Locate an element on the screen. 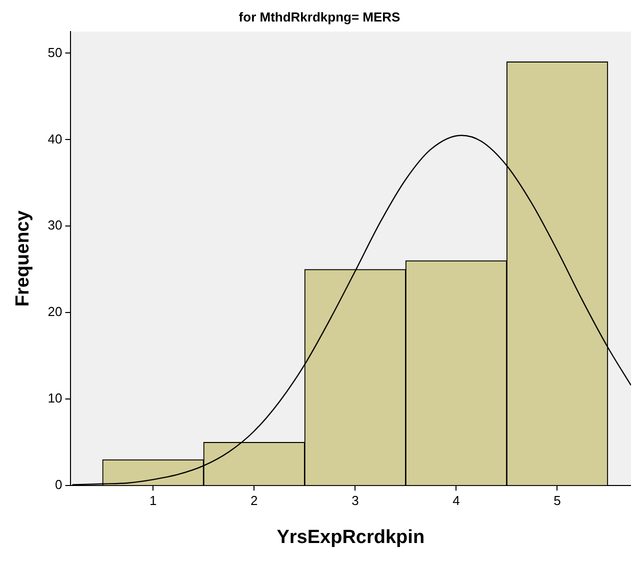 Image resolution: width=639 pixels, height=561 pixels. x-axis-title: YrsExpRcrdkpin is located at coordinates (350, 537).